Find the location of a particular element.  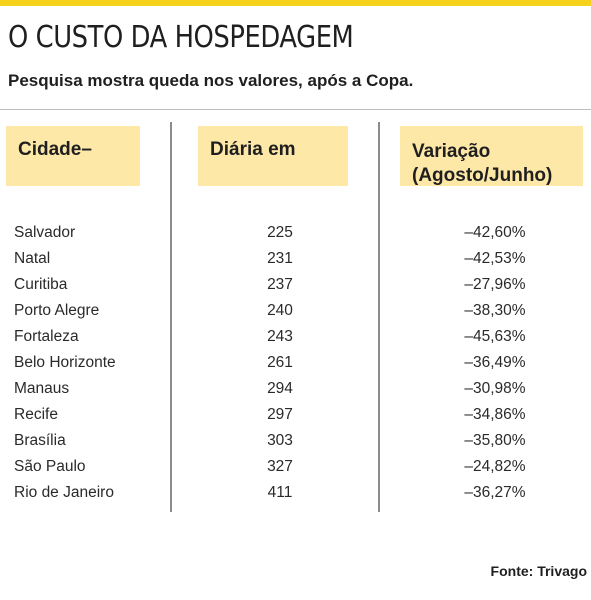

table-row: Belo Horizonte 261 –36,49% is located at coordinates (295, 365).